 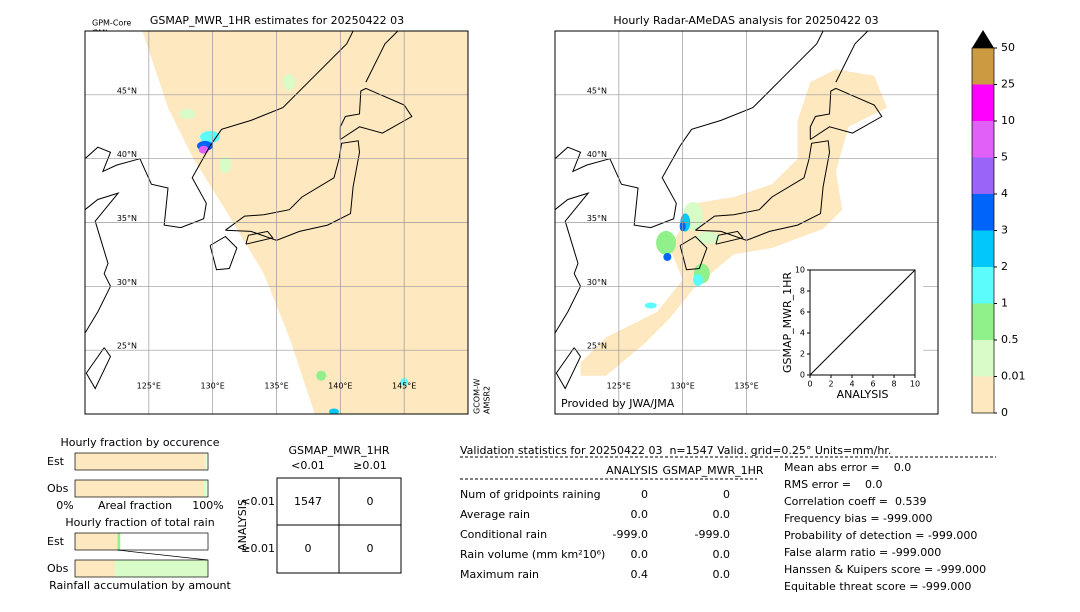 What do you see at coordinates (893, 384) in the screenshot?
I see `x-tick-label: 8` at bounding box center [893, 384].